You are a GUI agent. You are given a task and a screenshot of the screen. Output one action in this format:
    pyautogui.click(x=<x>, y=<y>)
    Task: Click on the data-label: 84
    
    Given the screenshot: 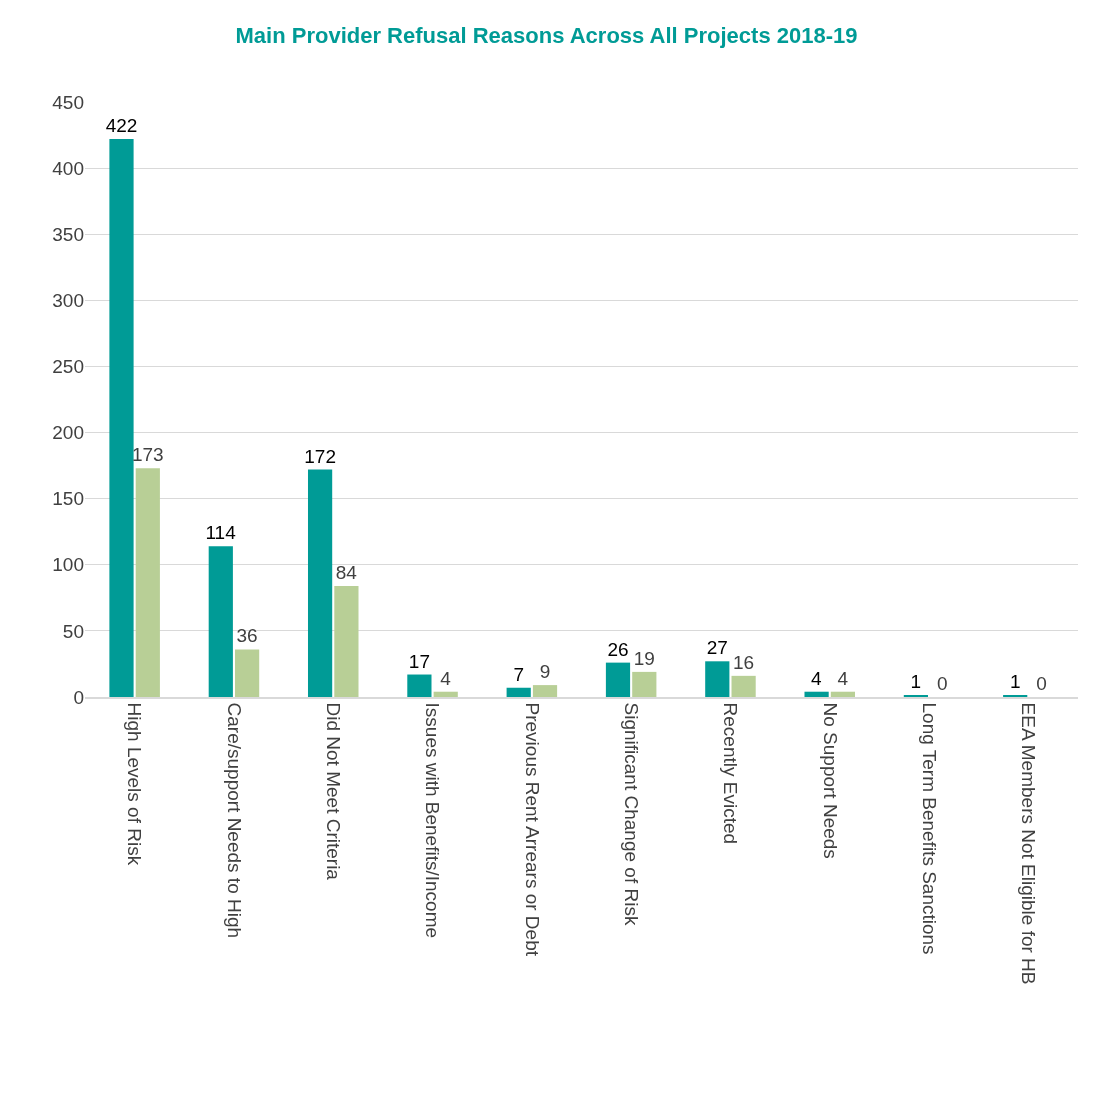 What is the action you would take?
    pyautogui.click(x=346, y=572)
    